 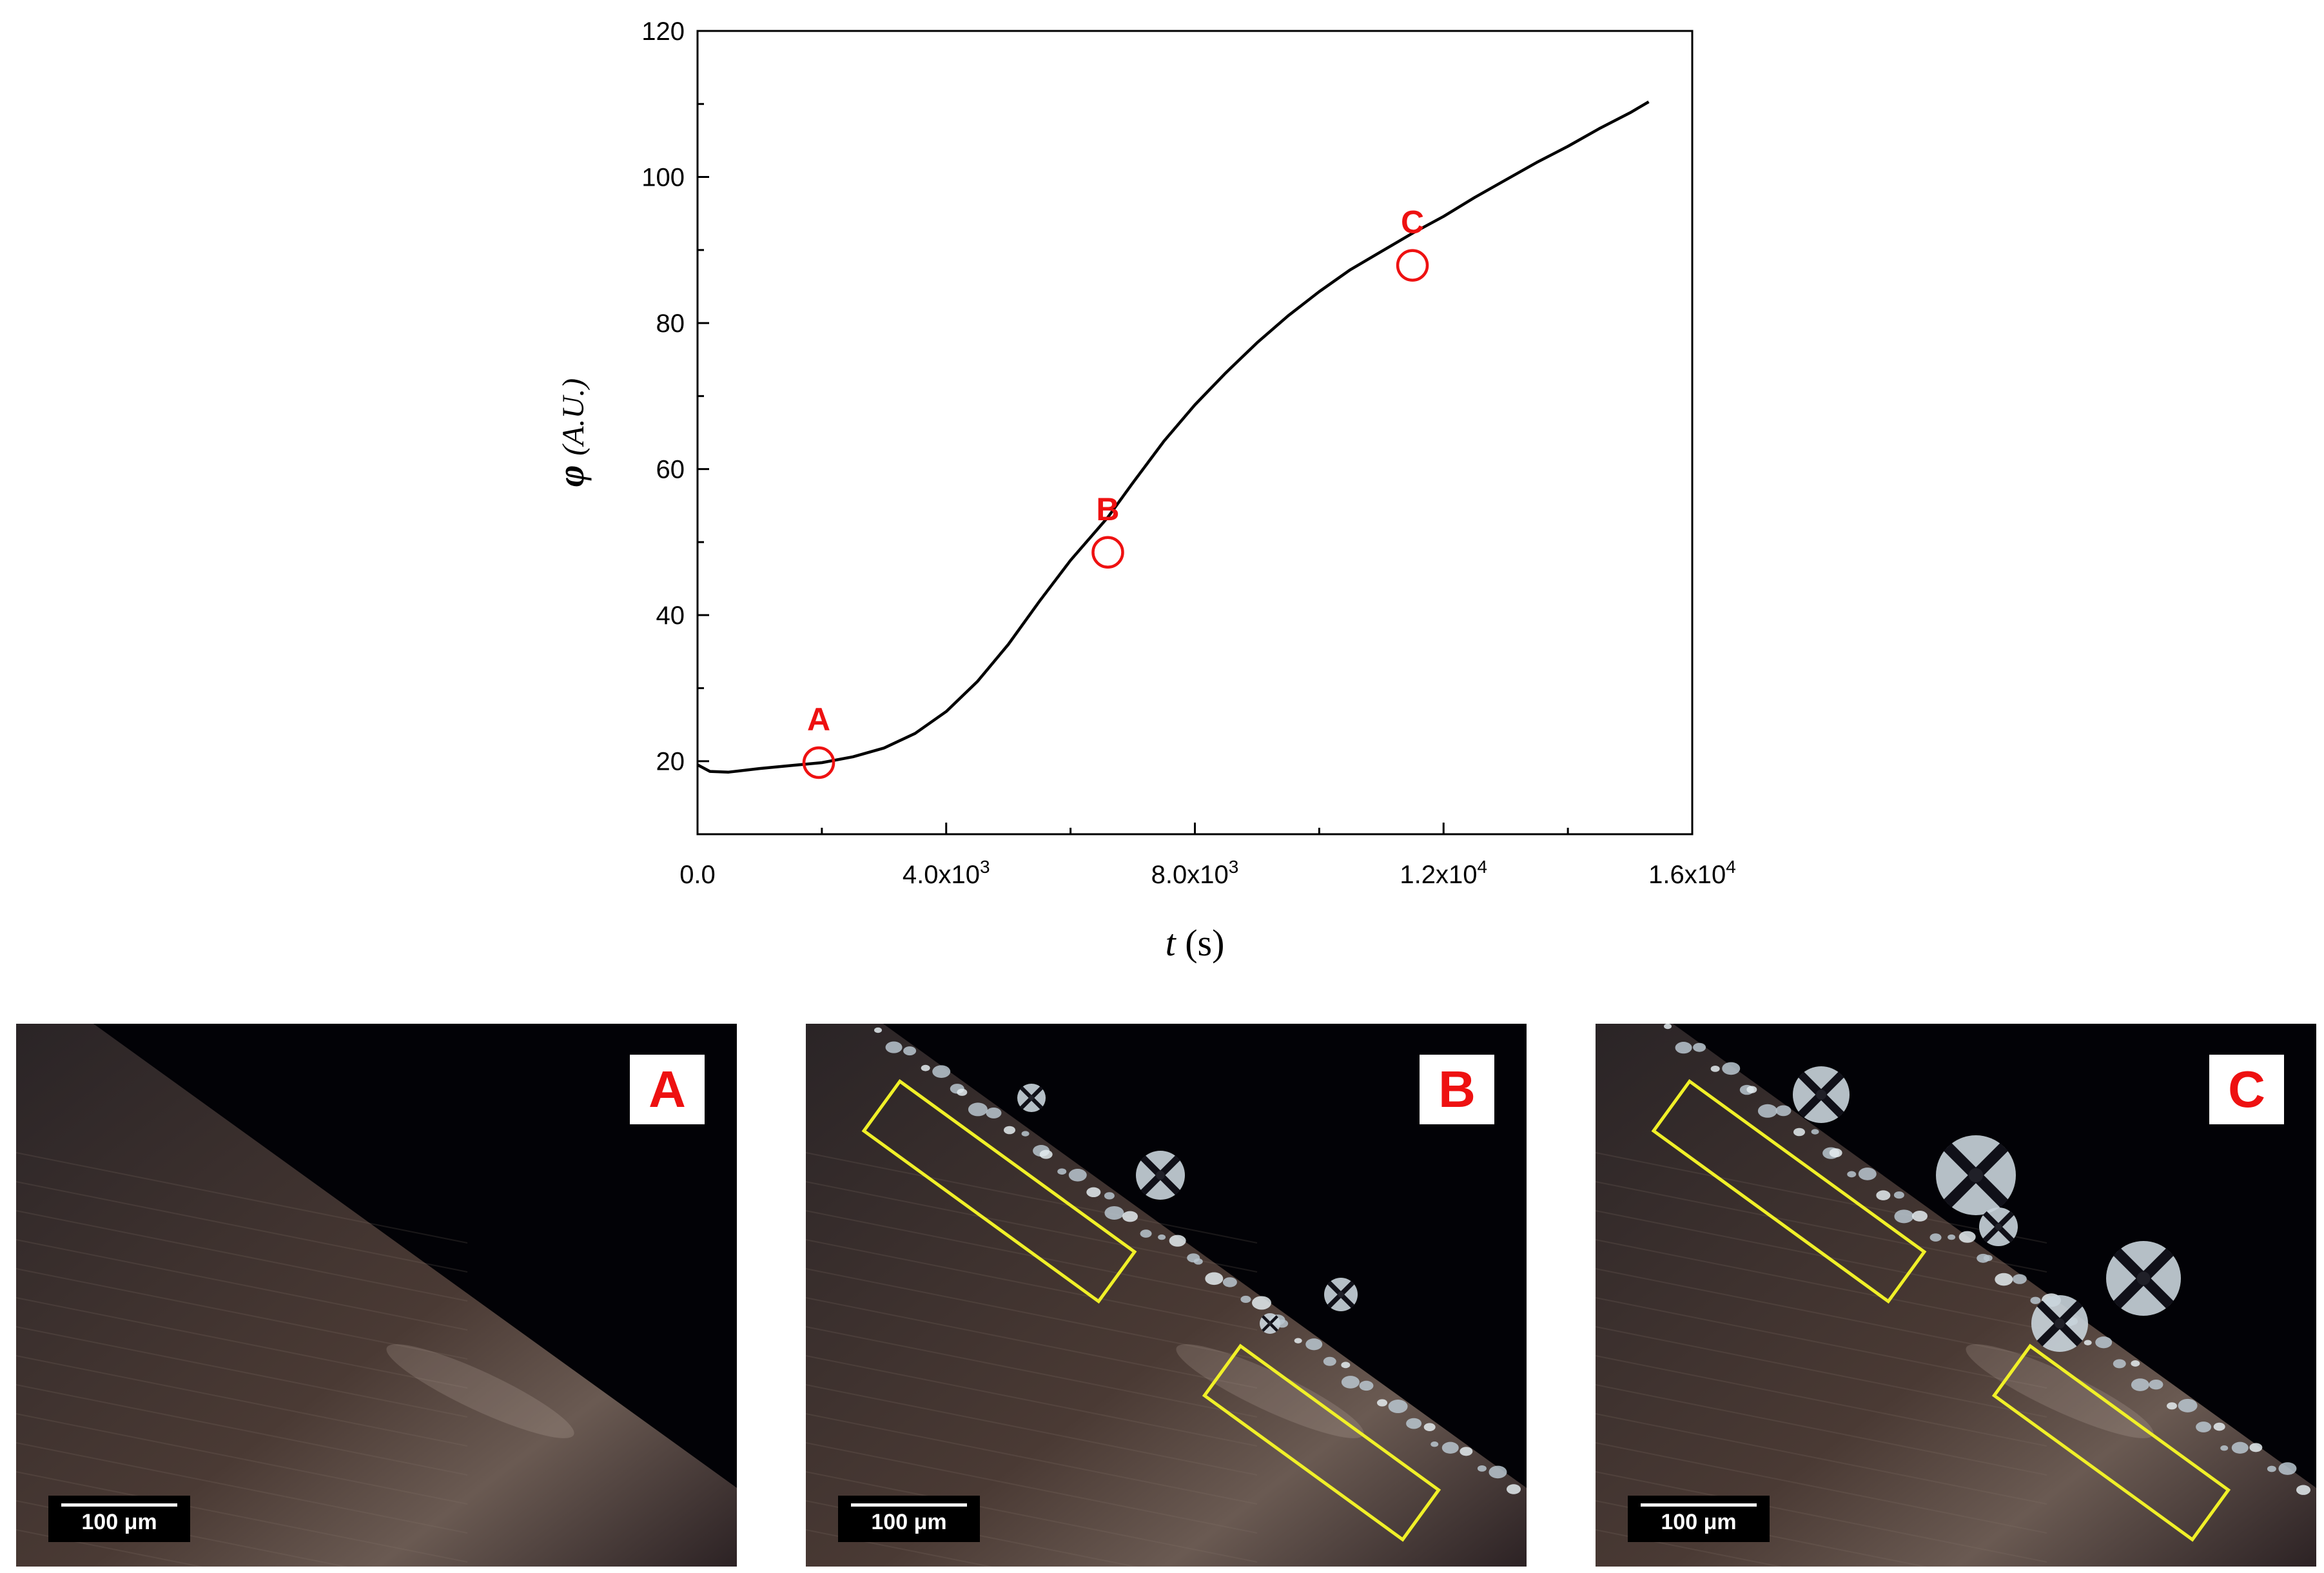 I want to click on y-tick-label: 40, so click(x=670, y=615).